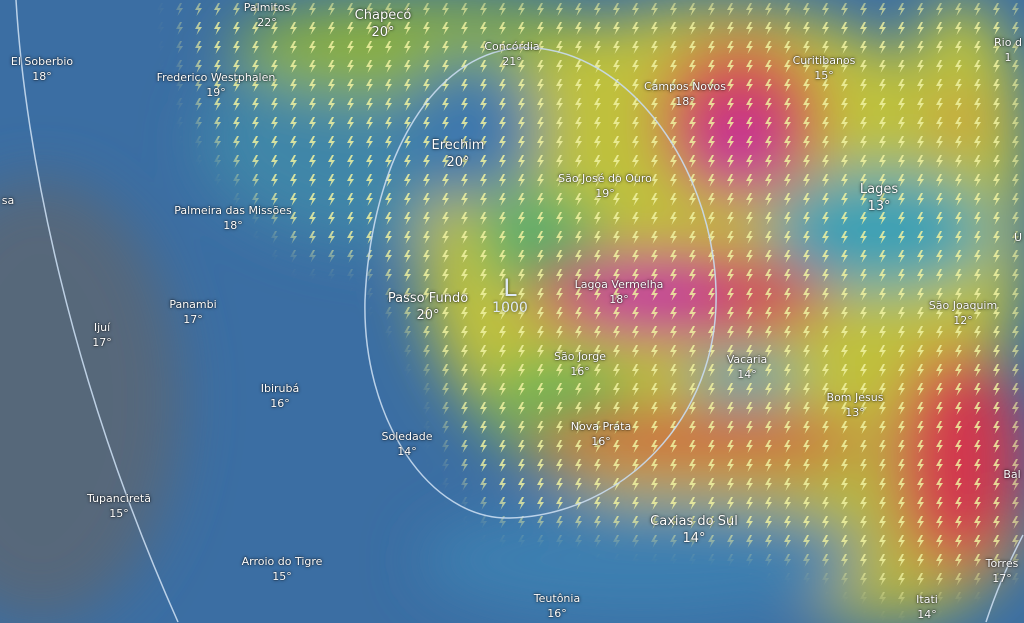 This screenshot has height=623, width=1024. Describe the element at coordinates (927, 607) in the screenshot. I see `city-label: Itati 14°` at that location.